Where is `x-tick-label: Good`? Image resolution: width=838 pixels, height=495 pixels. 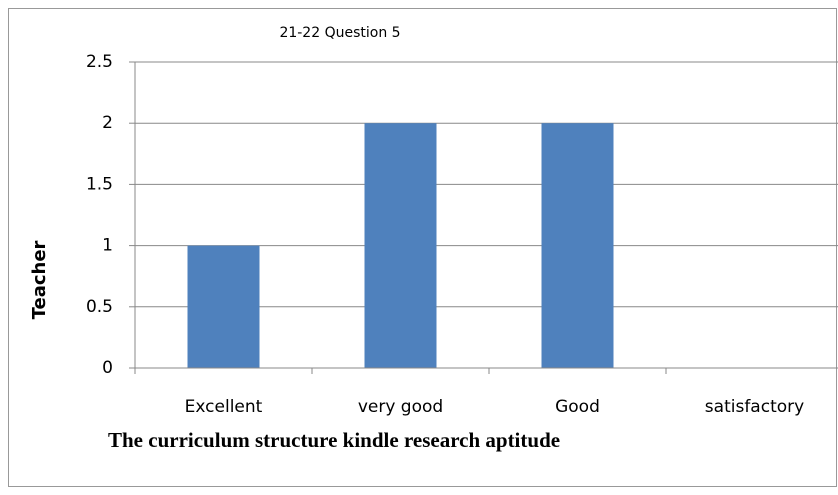
x-tick-label: Good is located at coordinates (577, 407).